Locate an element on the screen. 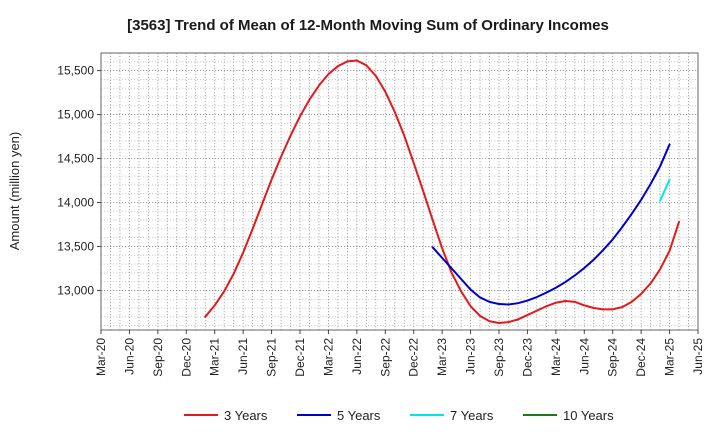 This screenshot has width=720, height=440. legend-label-7-years: 7 Years is located at coordinates (472, 415).